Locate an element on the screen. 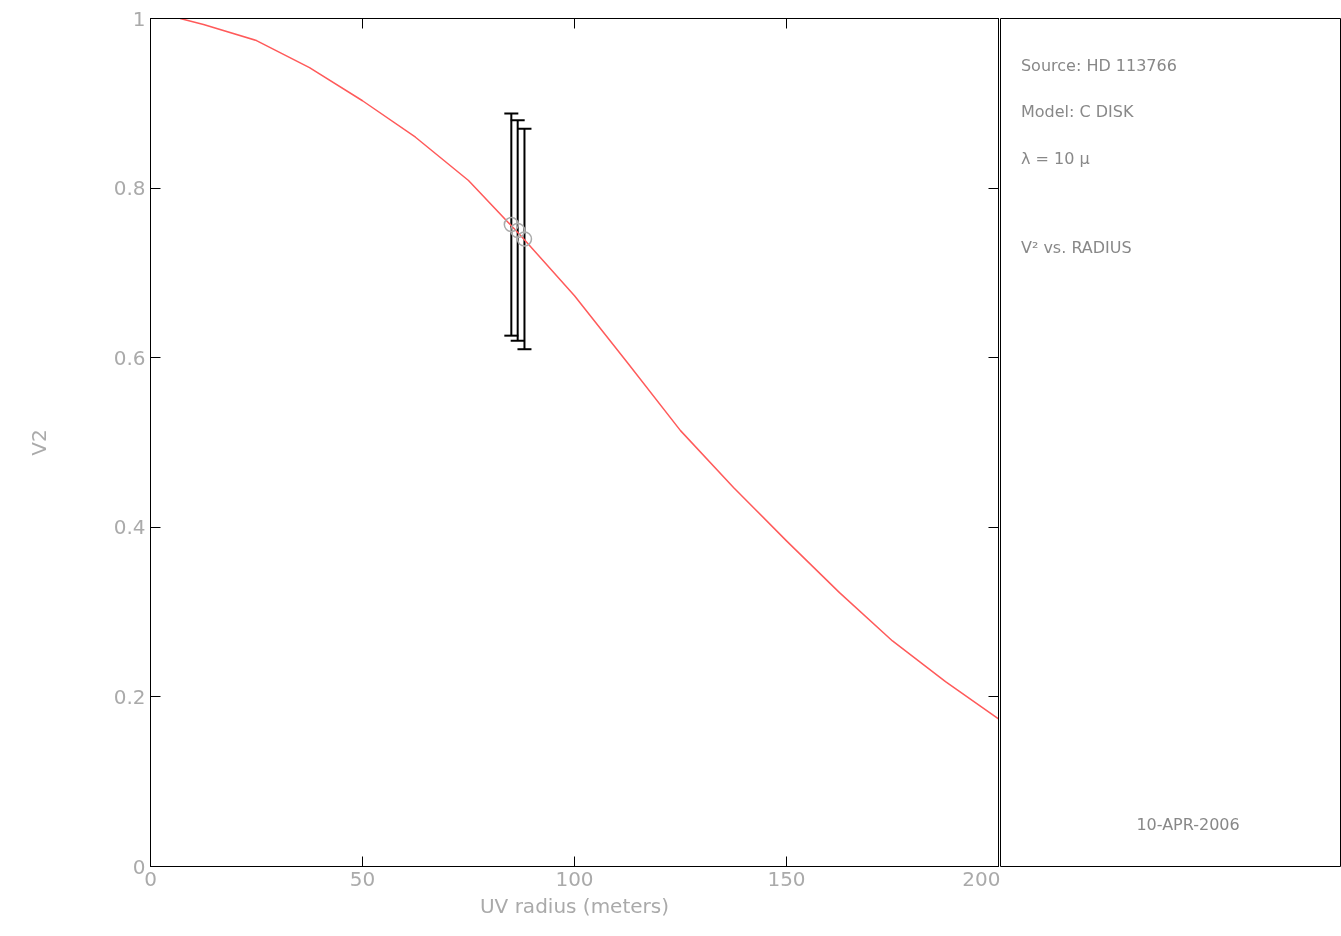  source-note: Source: HD 113766 is located at coordinates (1098, 65).